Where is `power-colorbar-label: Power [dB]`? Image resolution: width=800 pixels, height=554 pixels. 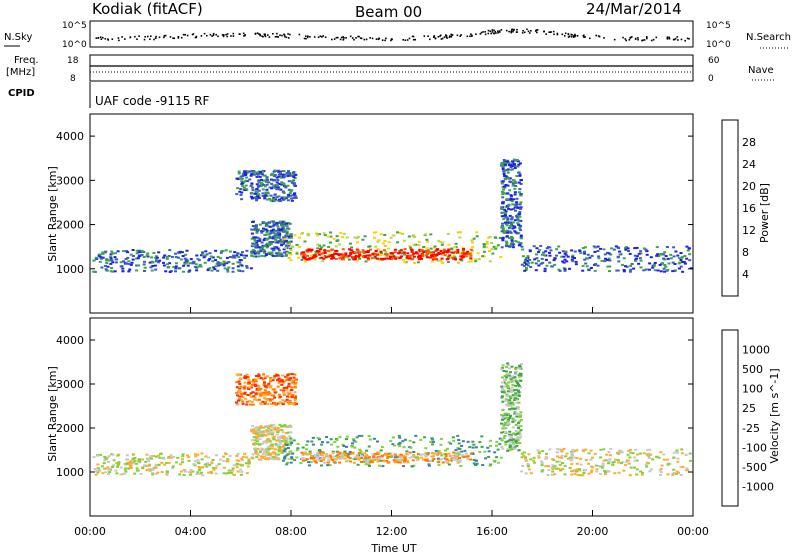
power-colorbar-label: Power [dB] is located at coordinates (764, 213).